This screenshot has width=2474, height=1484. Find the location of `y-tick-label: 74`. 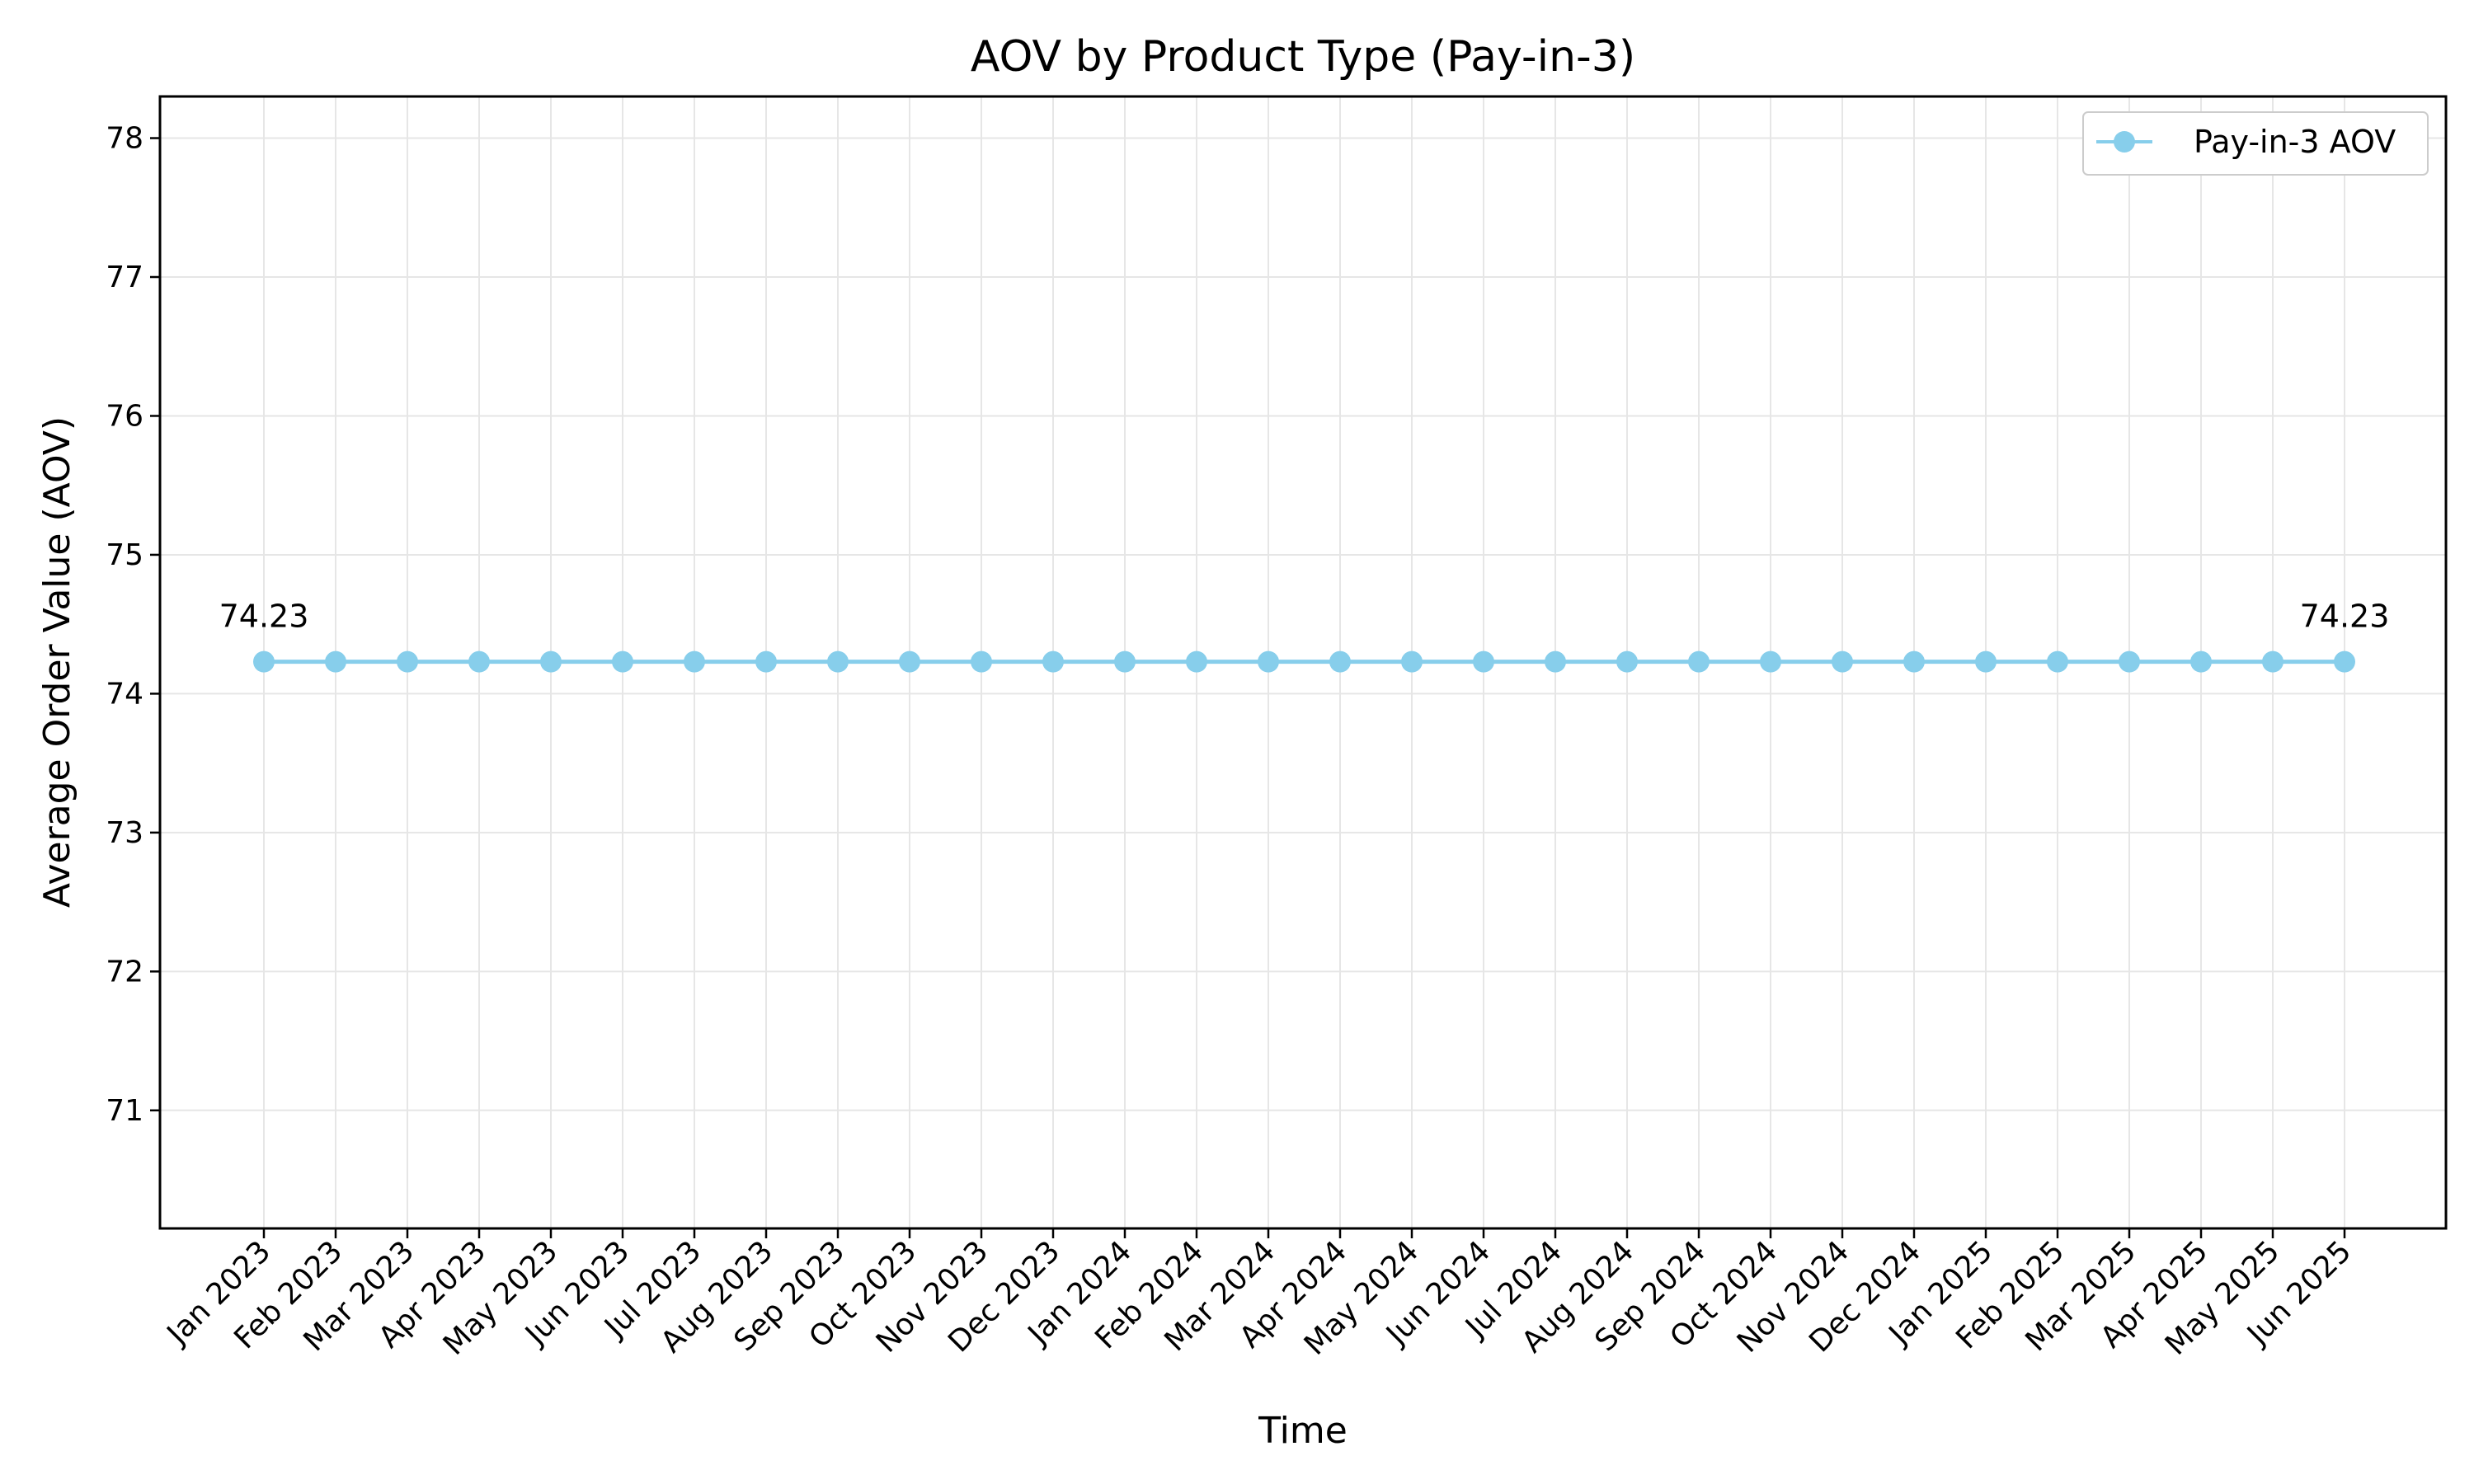

y-tick-label: 74 is located at coordinates (124, 694).